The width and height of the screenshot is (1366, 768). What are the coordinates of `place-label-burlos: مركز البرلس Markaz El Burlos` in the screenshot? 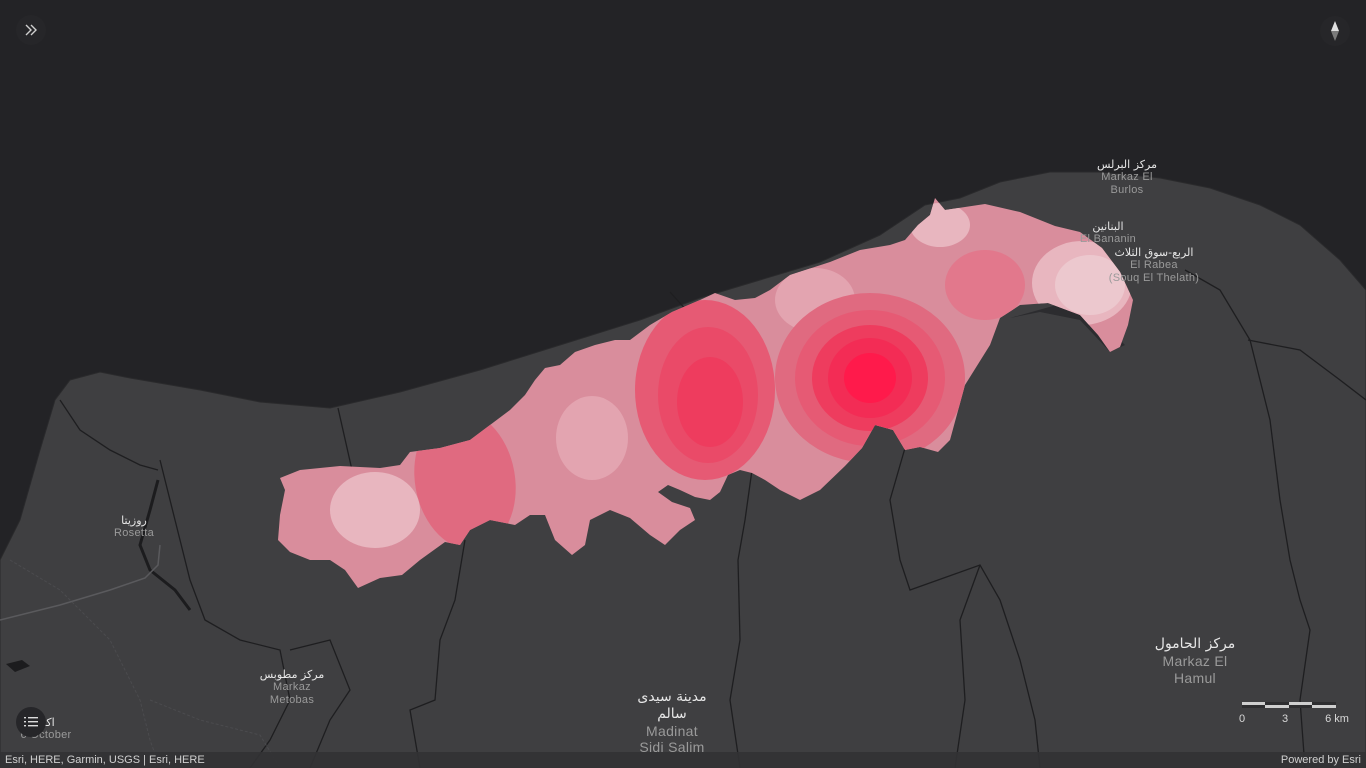 It's located at (1127, 178).